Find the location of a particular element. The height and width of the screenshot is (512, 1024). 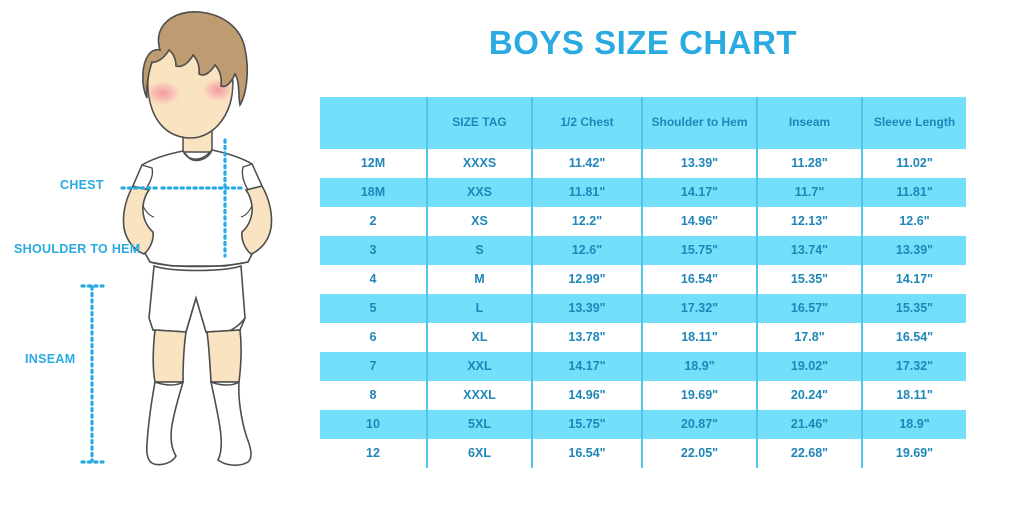

cell-shoulder-to-hem: 13.39" is located at coordinates (699, 163).